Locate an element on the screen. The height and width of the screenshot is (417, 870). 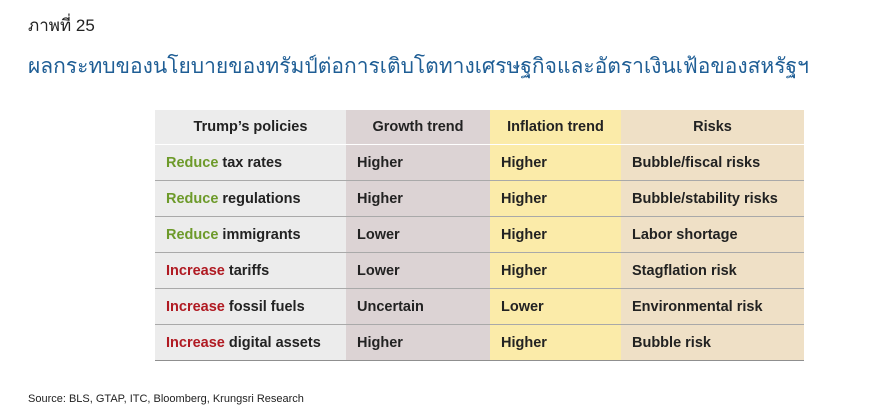
figure-label: ภาพที่ 25 is located at coordinates (61, 25).